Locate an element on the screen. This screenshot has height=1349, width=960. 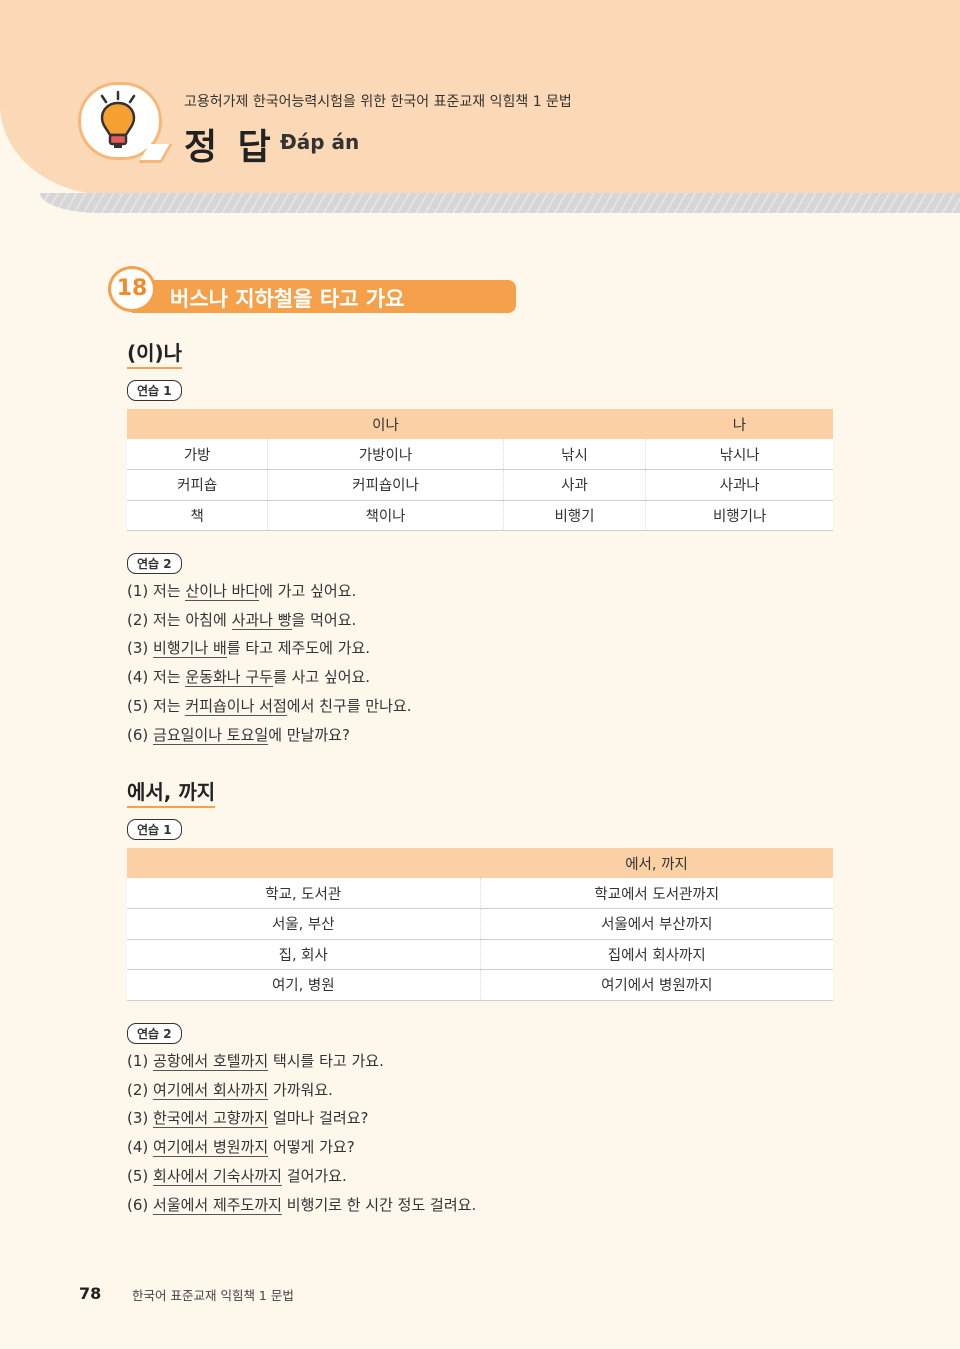
sentence-text: 에 만날까요? is located at coordinates (309, 734).